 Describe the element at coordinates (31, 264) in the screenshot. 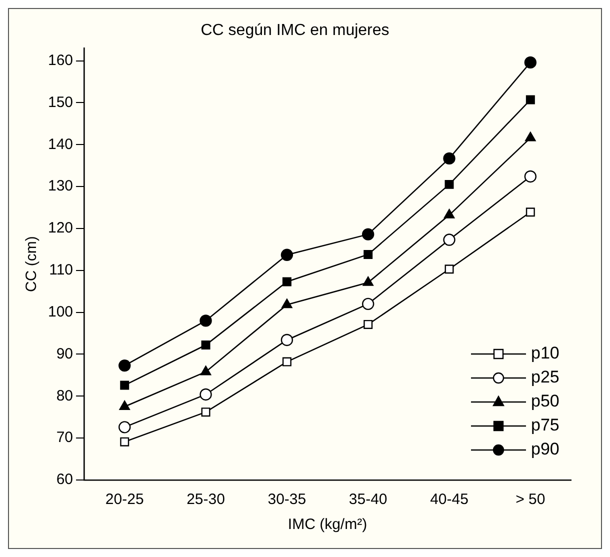

I see `y-axis-title: CC (cm)` at that location.